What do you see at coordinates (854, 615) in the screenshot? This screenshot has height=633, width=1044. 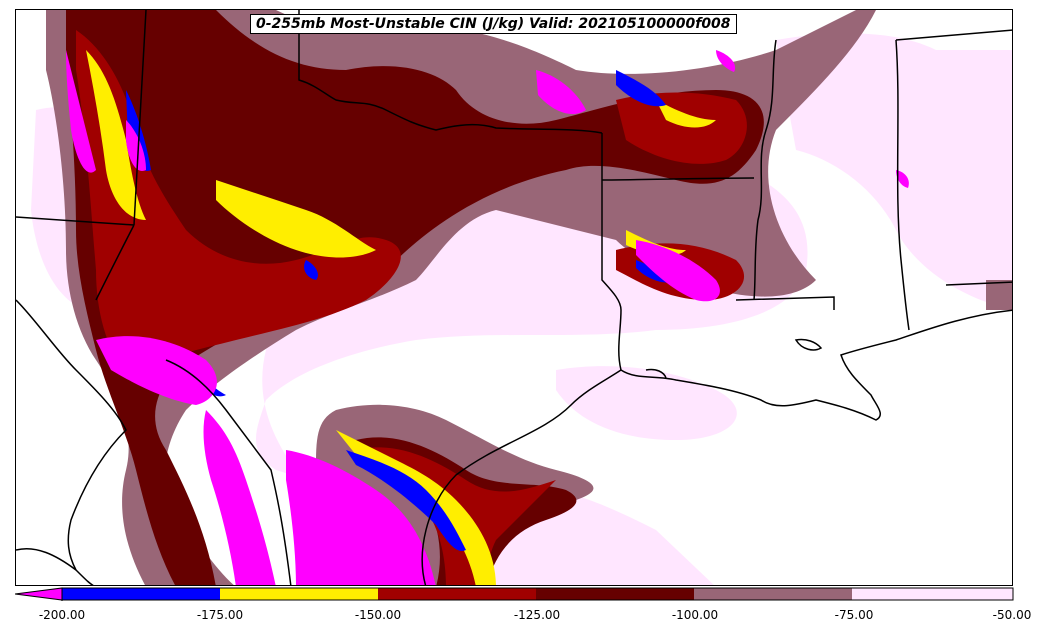 I see `colorbar-tick-label: -75.00` at bounding box center [854, 615].